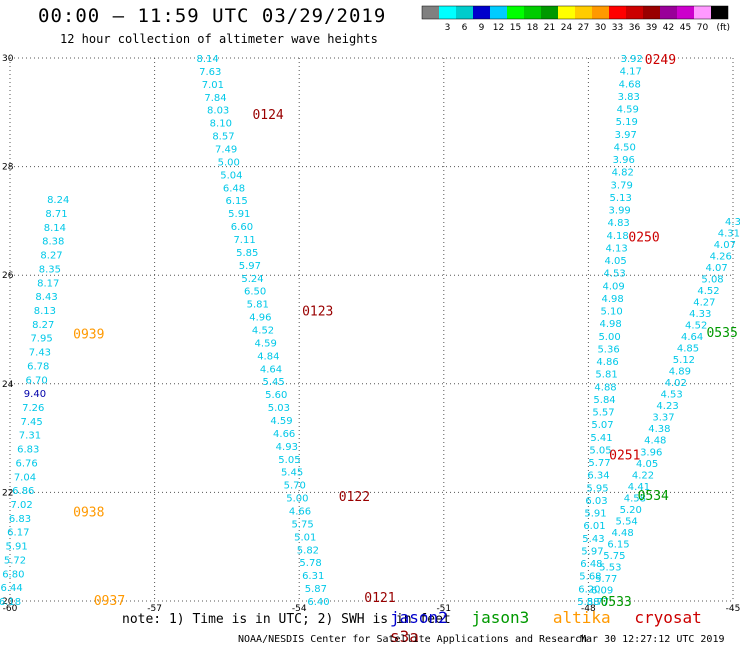 This screenshot has height=650, width=740. What do you see at coordinates (567, 28) in the screenshot?
I see `colorbar-label: 24` at bounding box center [567, 28].